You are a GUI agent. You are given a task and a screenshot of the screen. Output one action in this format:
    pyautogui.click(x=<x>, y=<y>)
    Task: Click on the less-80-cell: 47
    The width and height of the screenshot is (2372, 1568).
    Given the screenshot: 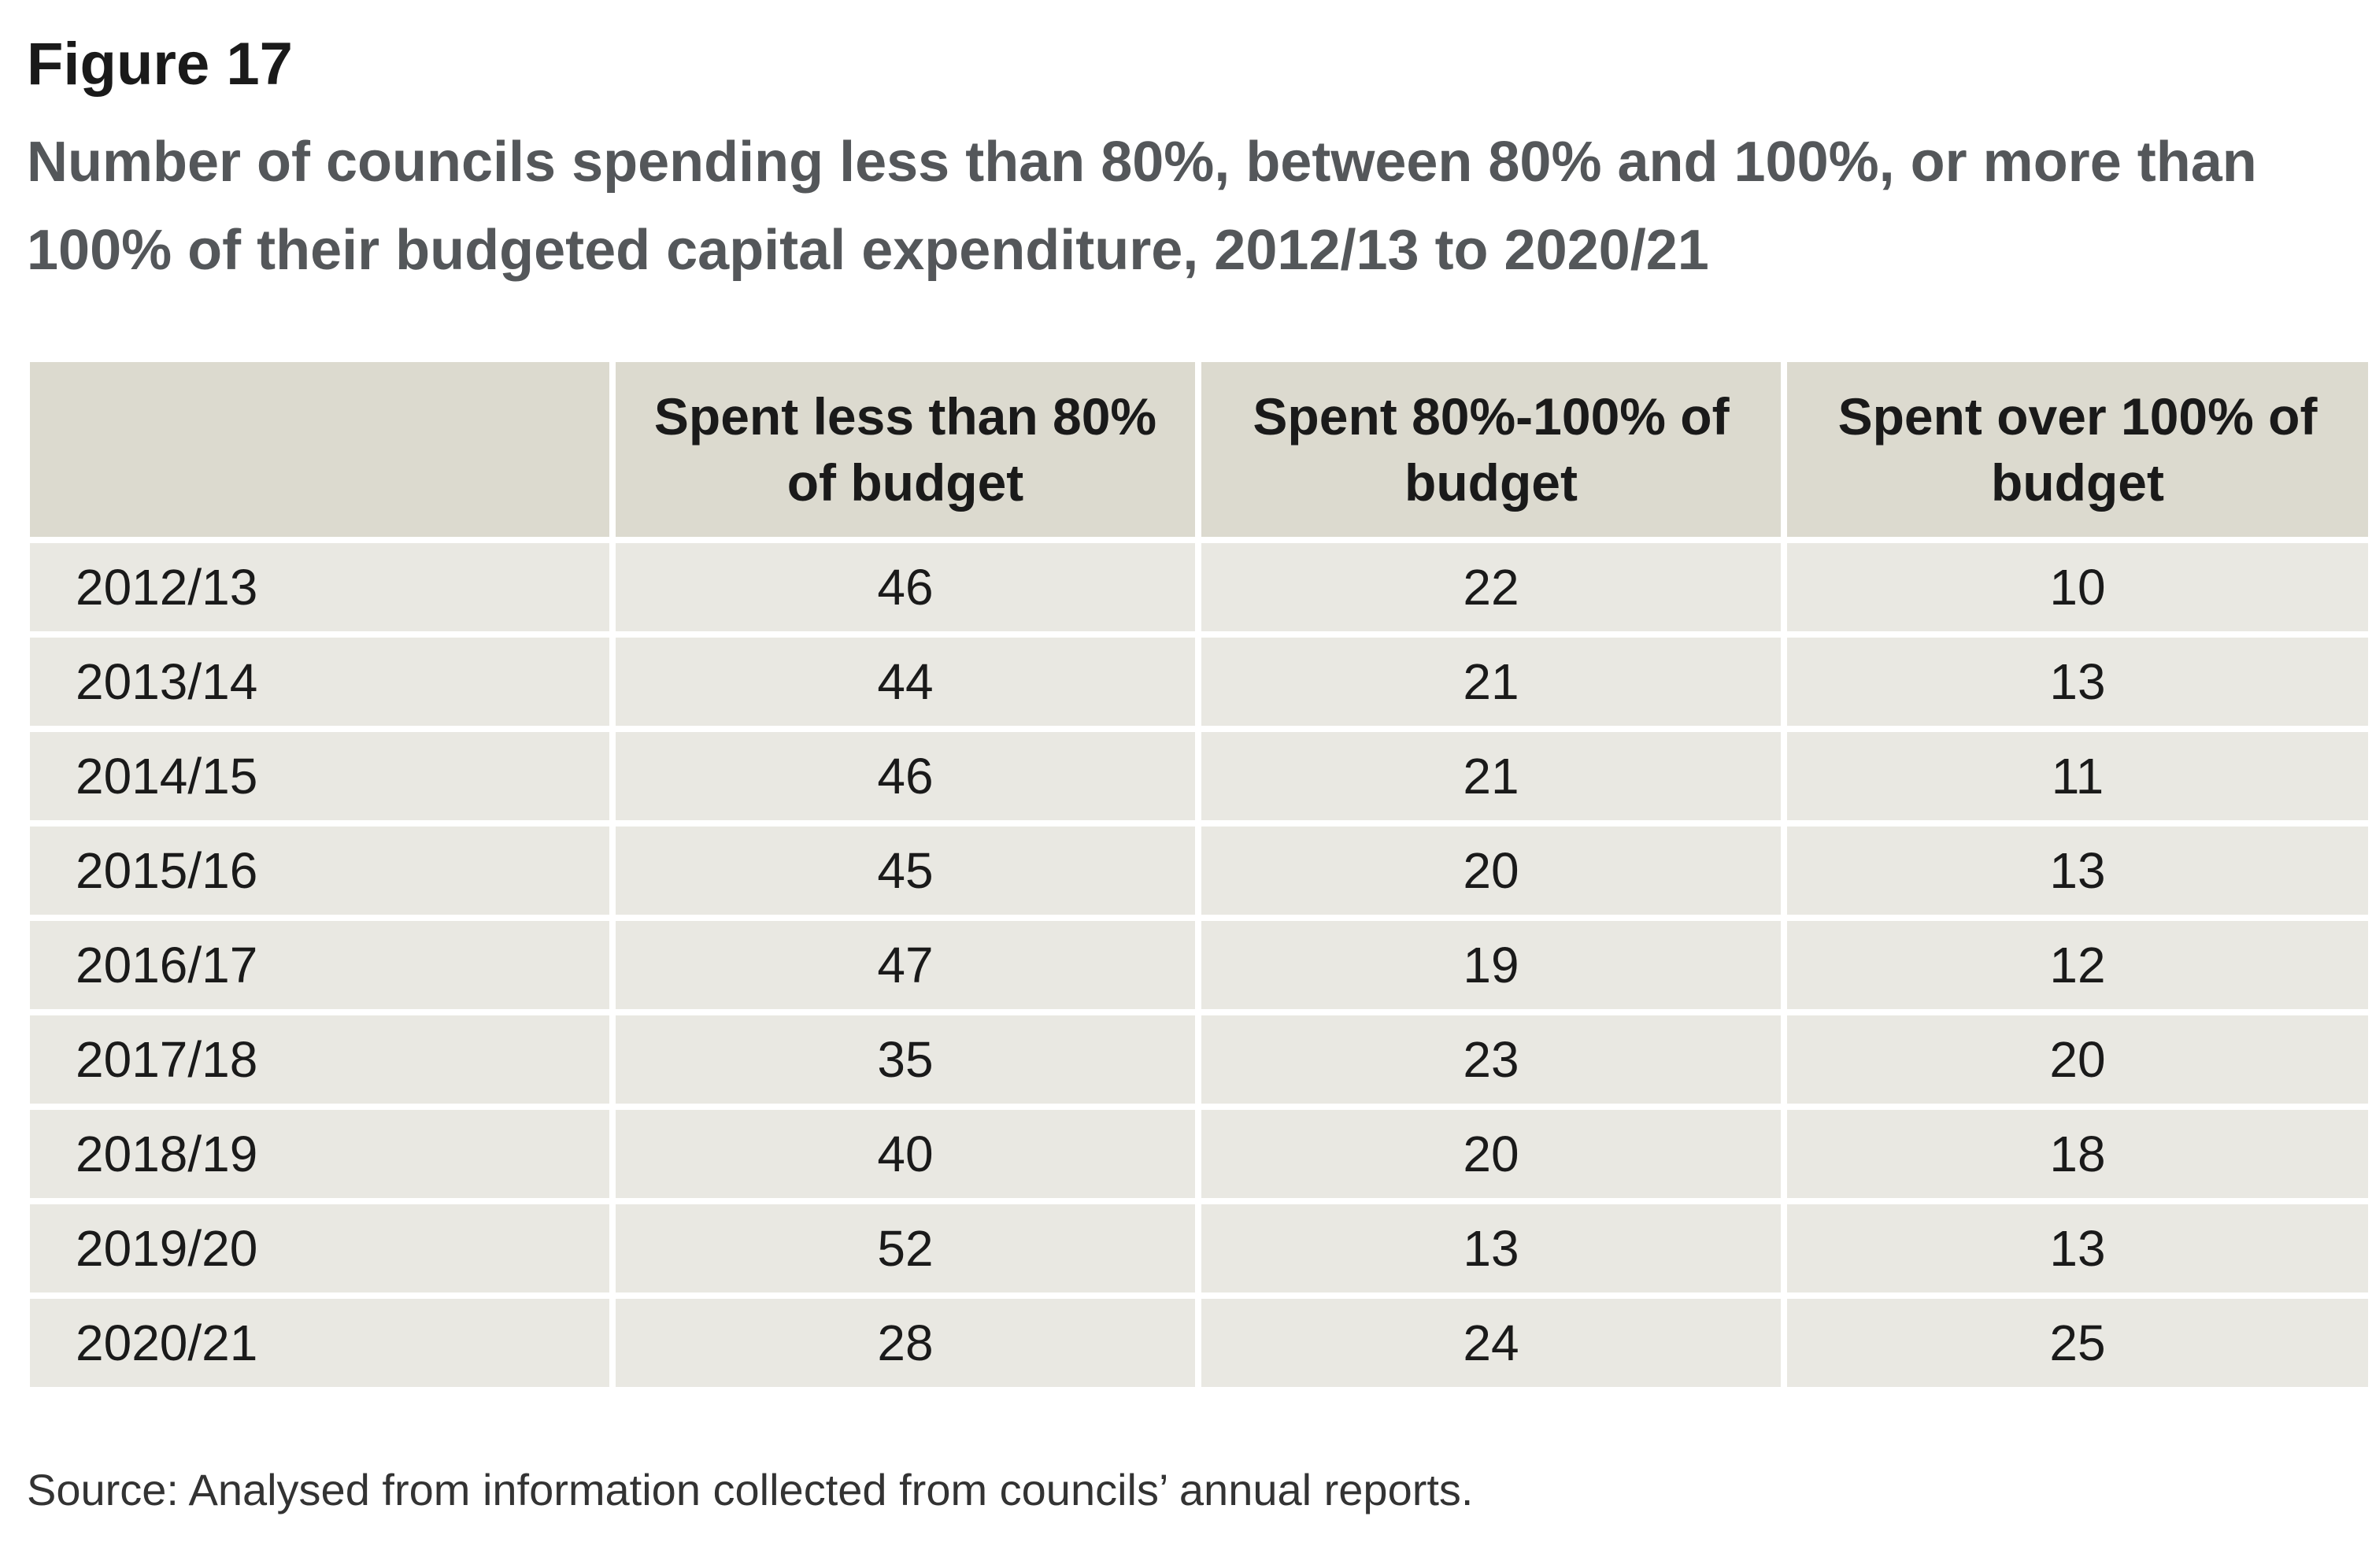 What is the action you would take?
    pyautogui.click(x=906, y=965)
    